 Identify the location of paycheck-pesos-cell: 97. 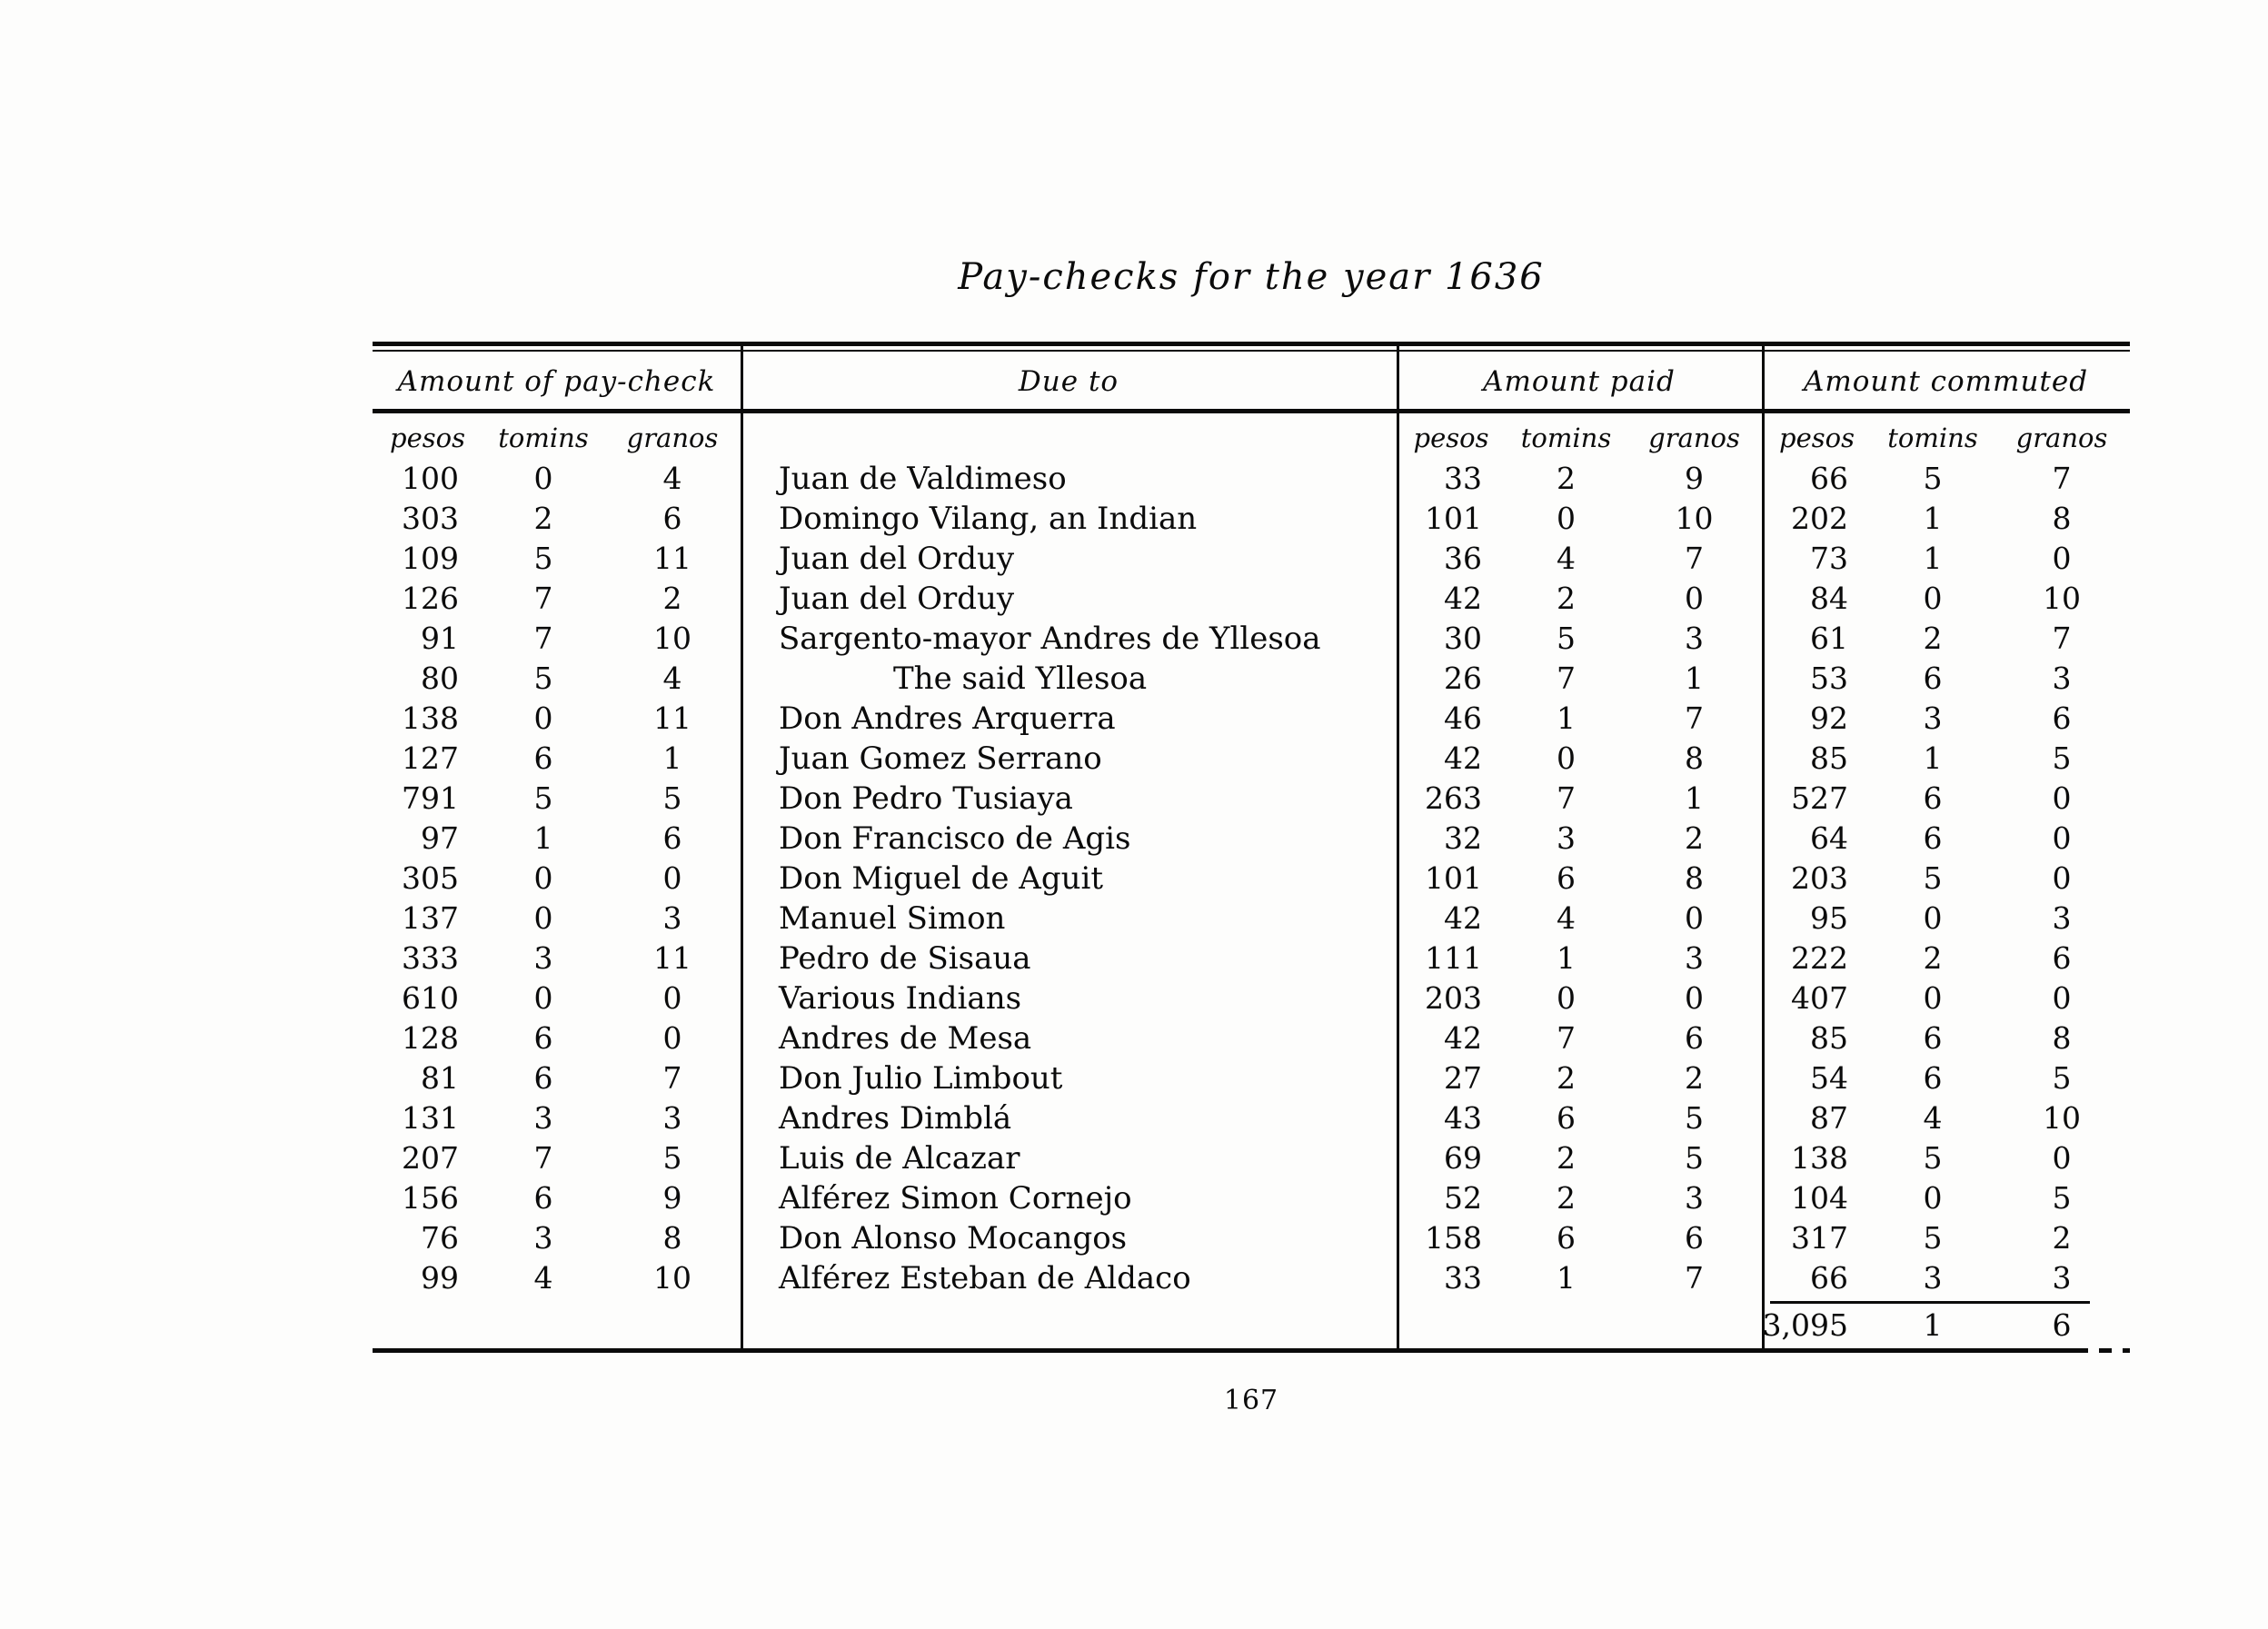
(440, 838).